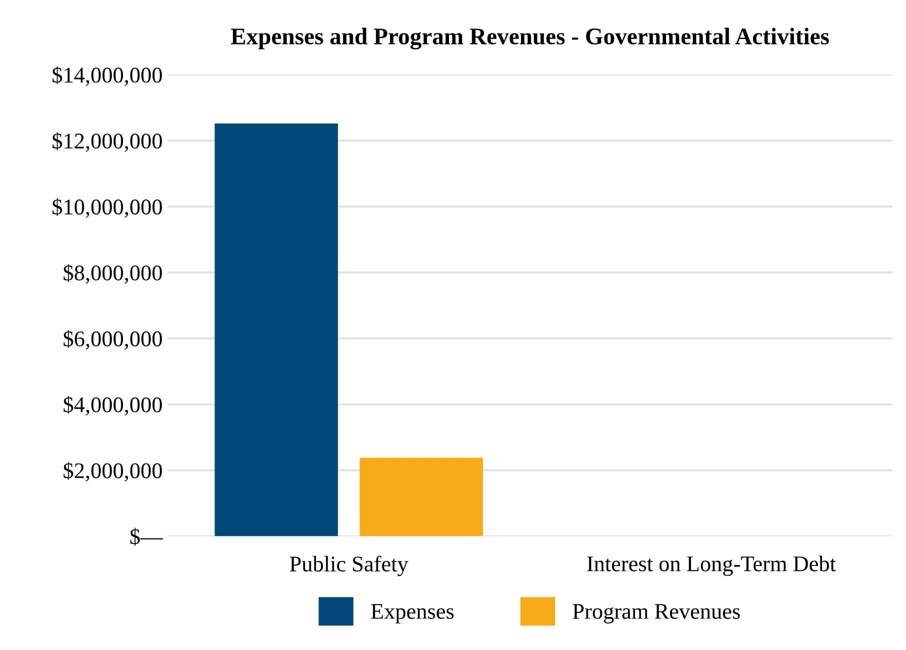 The height and width of the screenshot is (650, 906). Describe the element at coordinates (107, 208) in the screenshot. I see `y-tick-label: $10,000,000` at that location.